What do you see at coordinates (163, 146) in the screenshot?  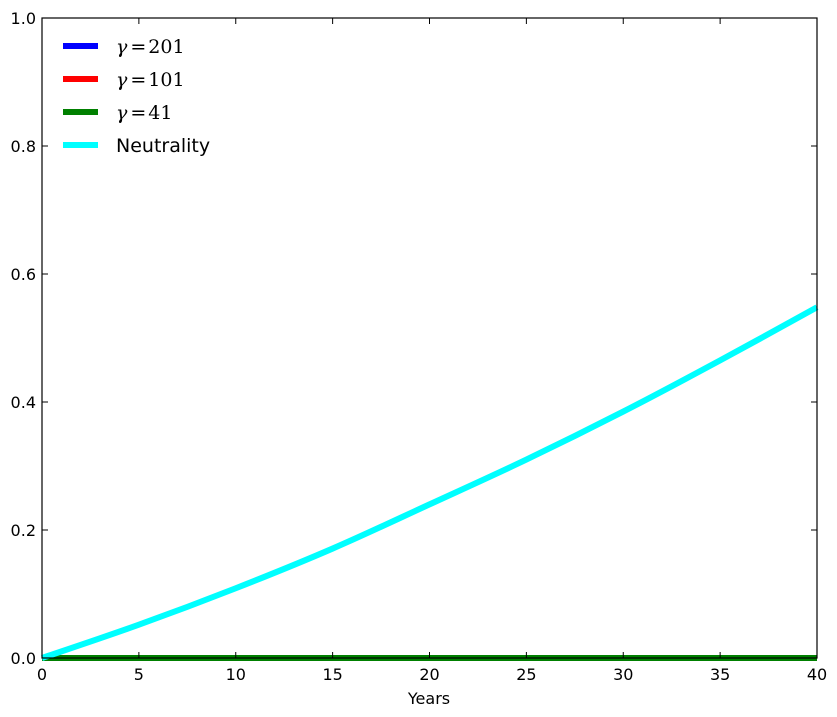 I see `legend-label-3: Neutrality` at bounding box center [163, 146].